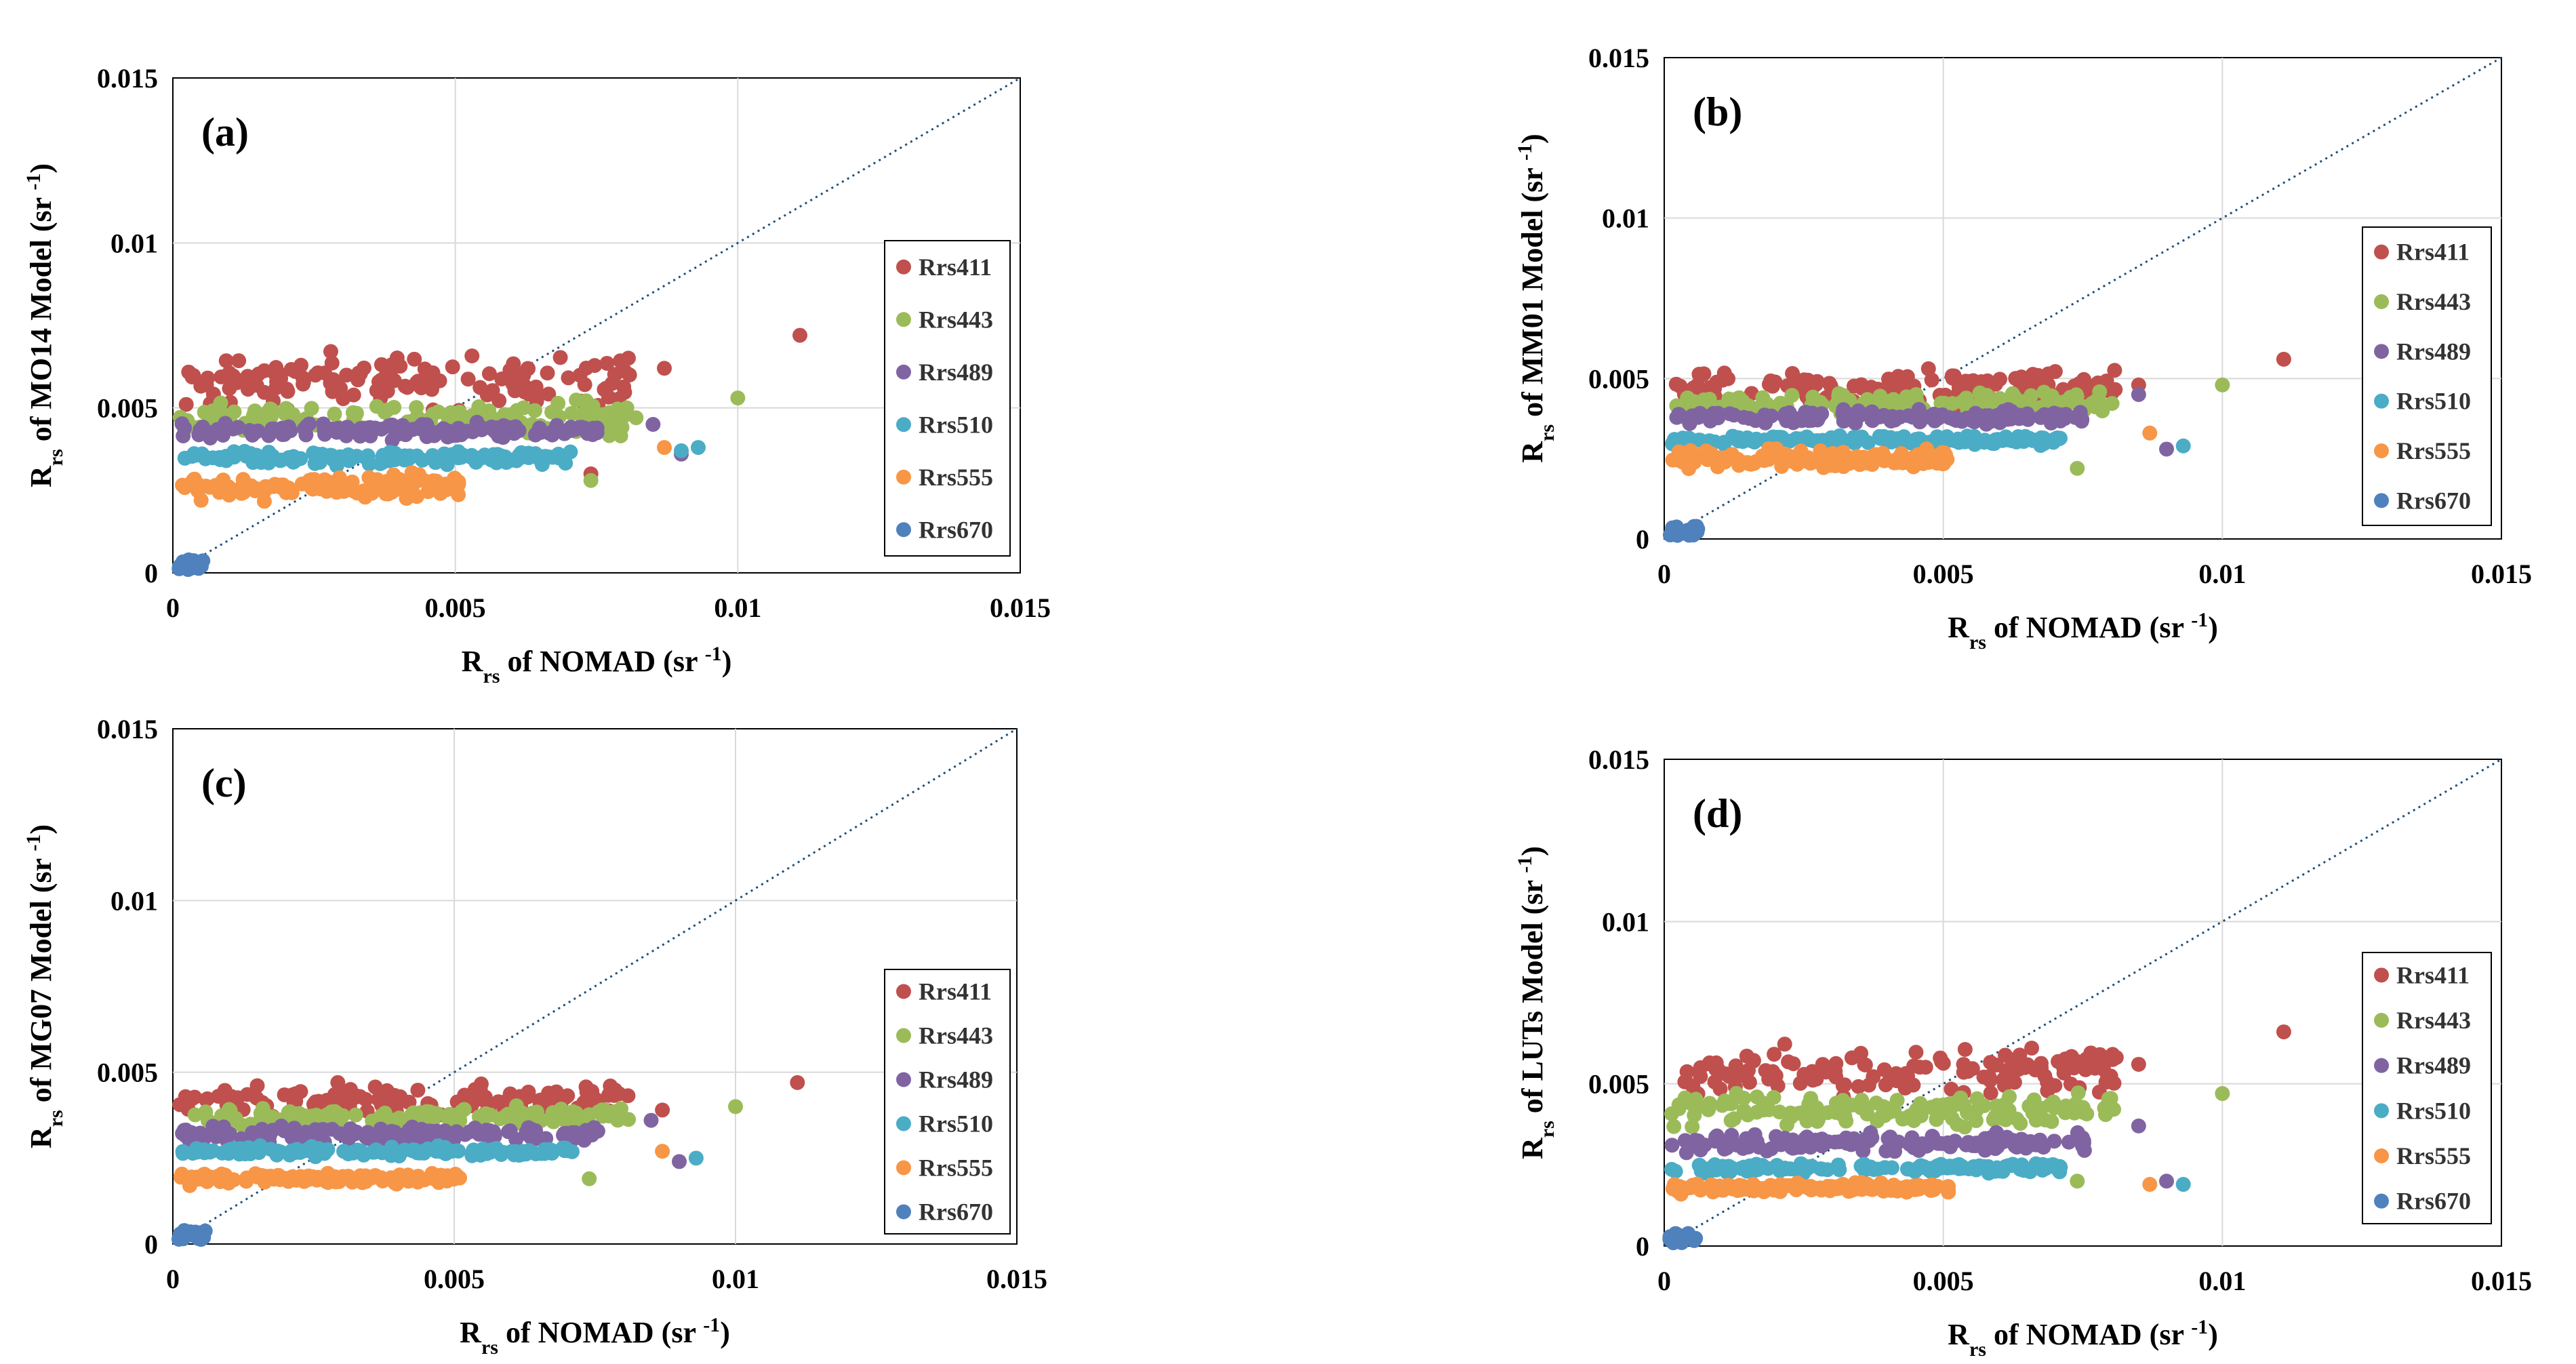  Describe the element at coordinates (947, 1102) in the screenshot. I see `legend-box` at that location.